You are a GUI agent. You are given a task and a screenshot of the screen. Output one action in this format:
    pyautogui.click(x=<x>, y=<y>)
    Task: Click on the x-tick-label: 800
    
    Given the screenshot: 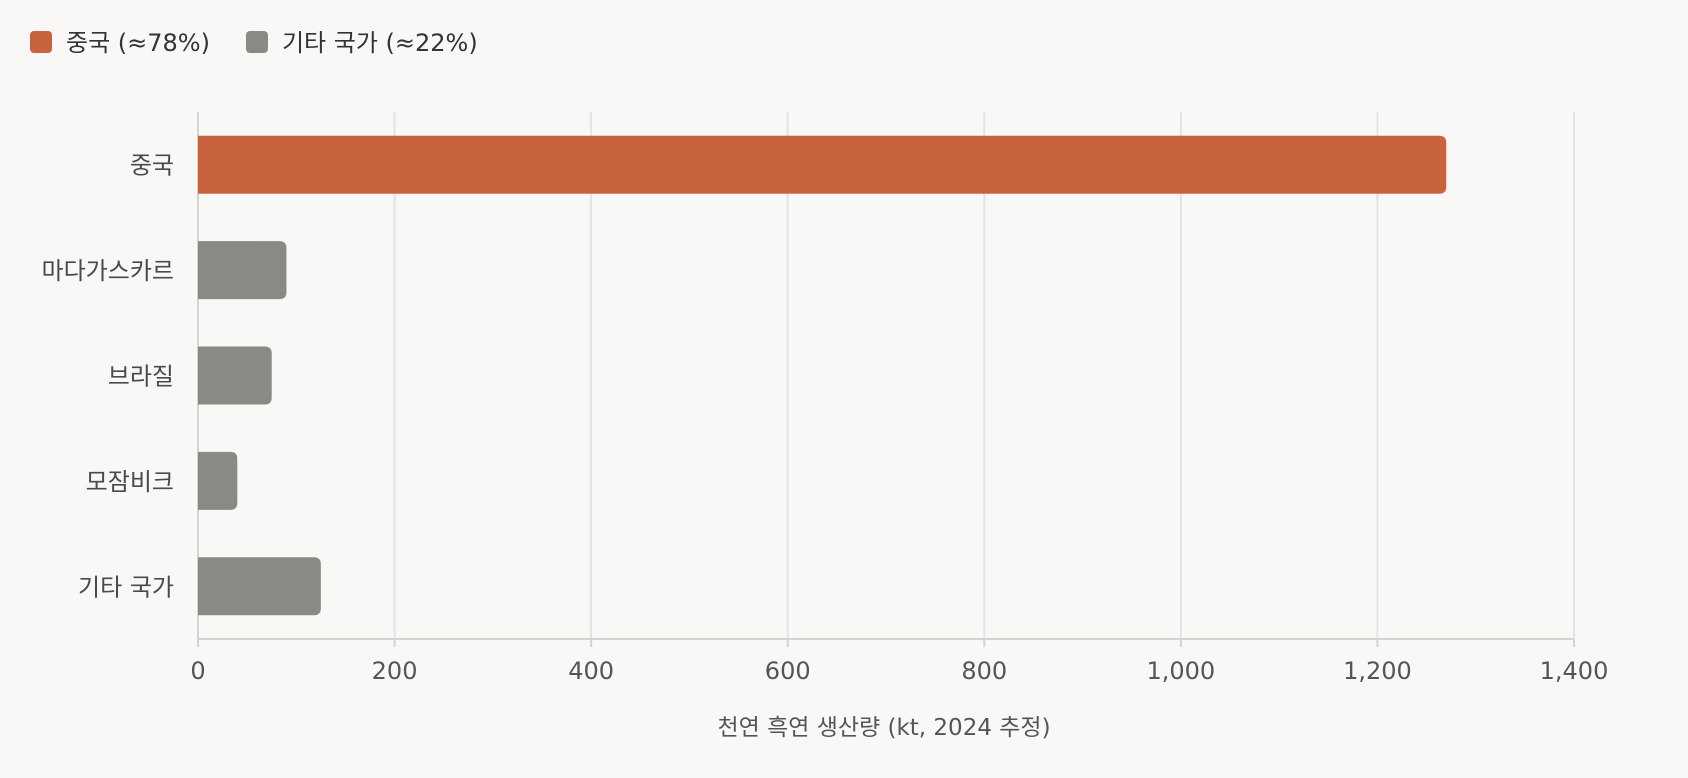 What is the action you would take?
    pyautogui.click(x=984, y=671)
    